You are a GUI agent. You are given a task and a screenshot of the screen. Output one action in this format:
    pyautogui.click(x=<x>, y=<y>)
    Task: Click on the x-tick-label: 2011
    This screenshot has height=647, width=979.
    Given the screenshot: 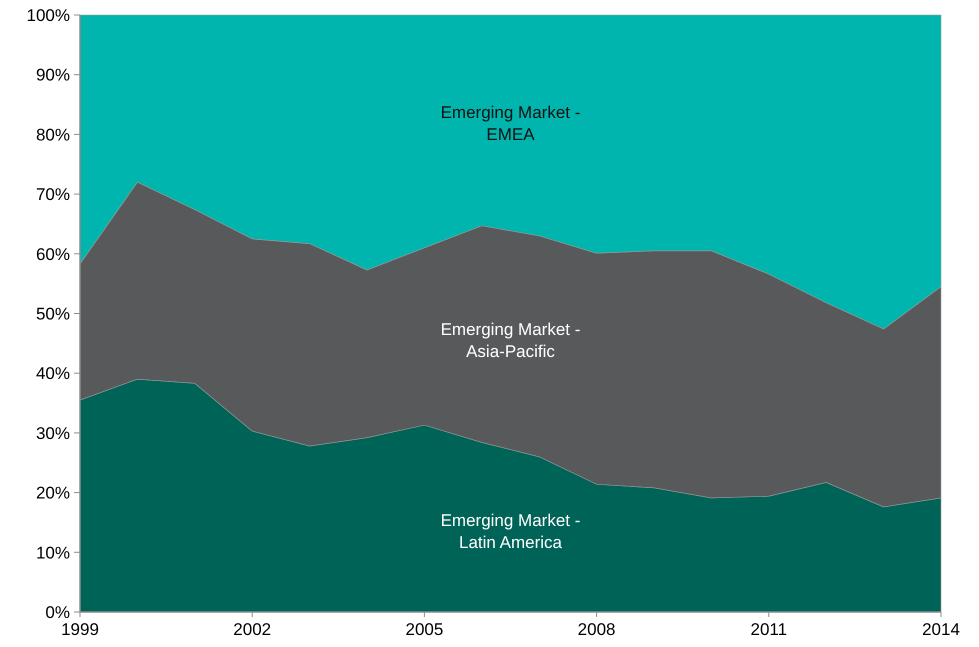 What is the action you would take?
    pyautogui.click(x=769, y=629)
    